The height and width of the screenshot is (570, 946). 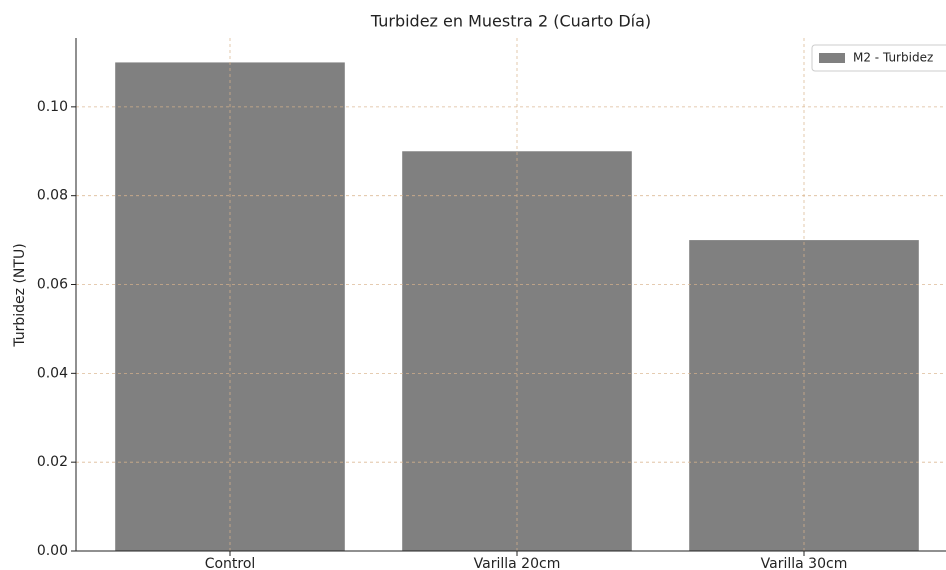 I want to click on legend-swatch, so click(x=832, y=58).